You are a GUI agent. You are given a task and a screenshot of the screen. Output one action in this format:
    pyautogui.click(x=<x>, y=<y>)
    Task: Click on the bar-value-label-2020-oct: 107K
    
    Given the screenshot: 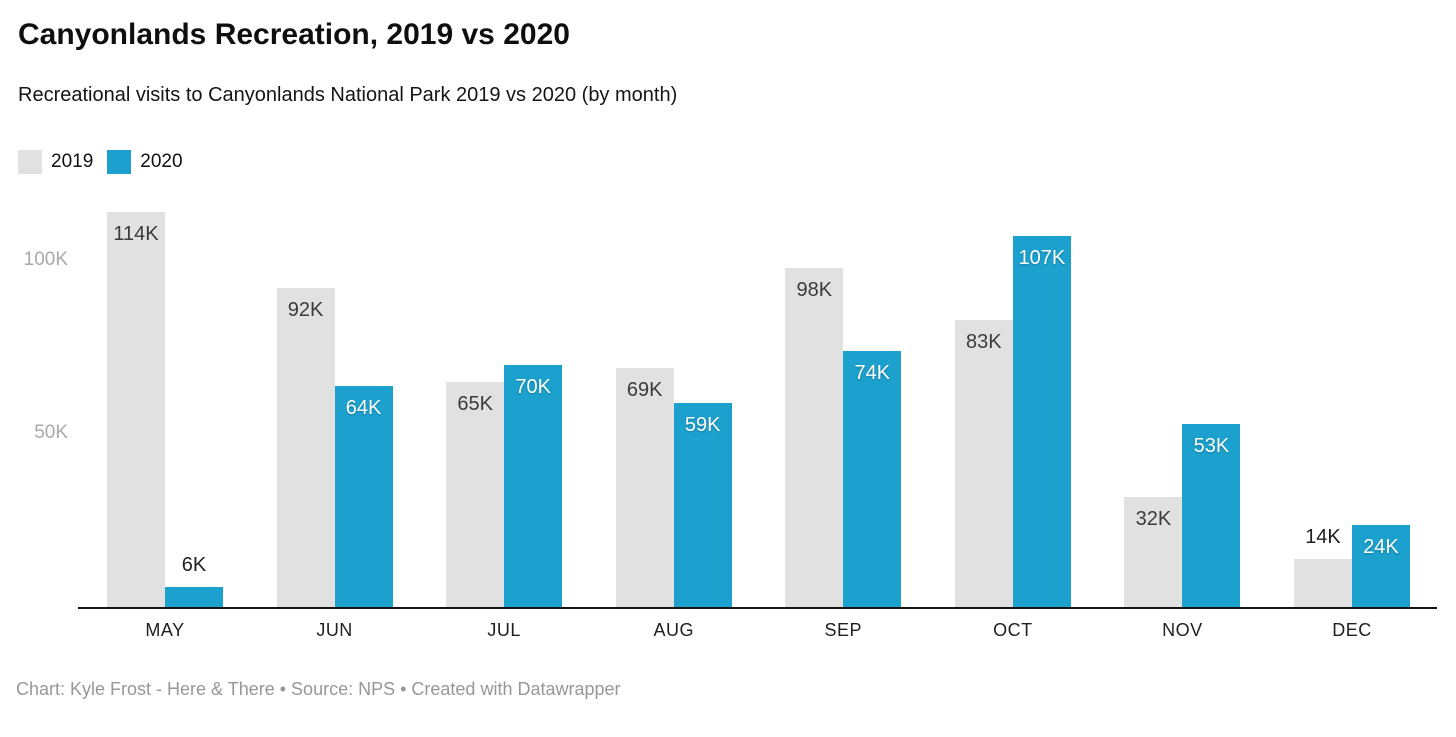 What is the action you would take?
    pyautogui.click(x=1042, y=258)
    